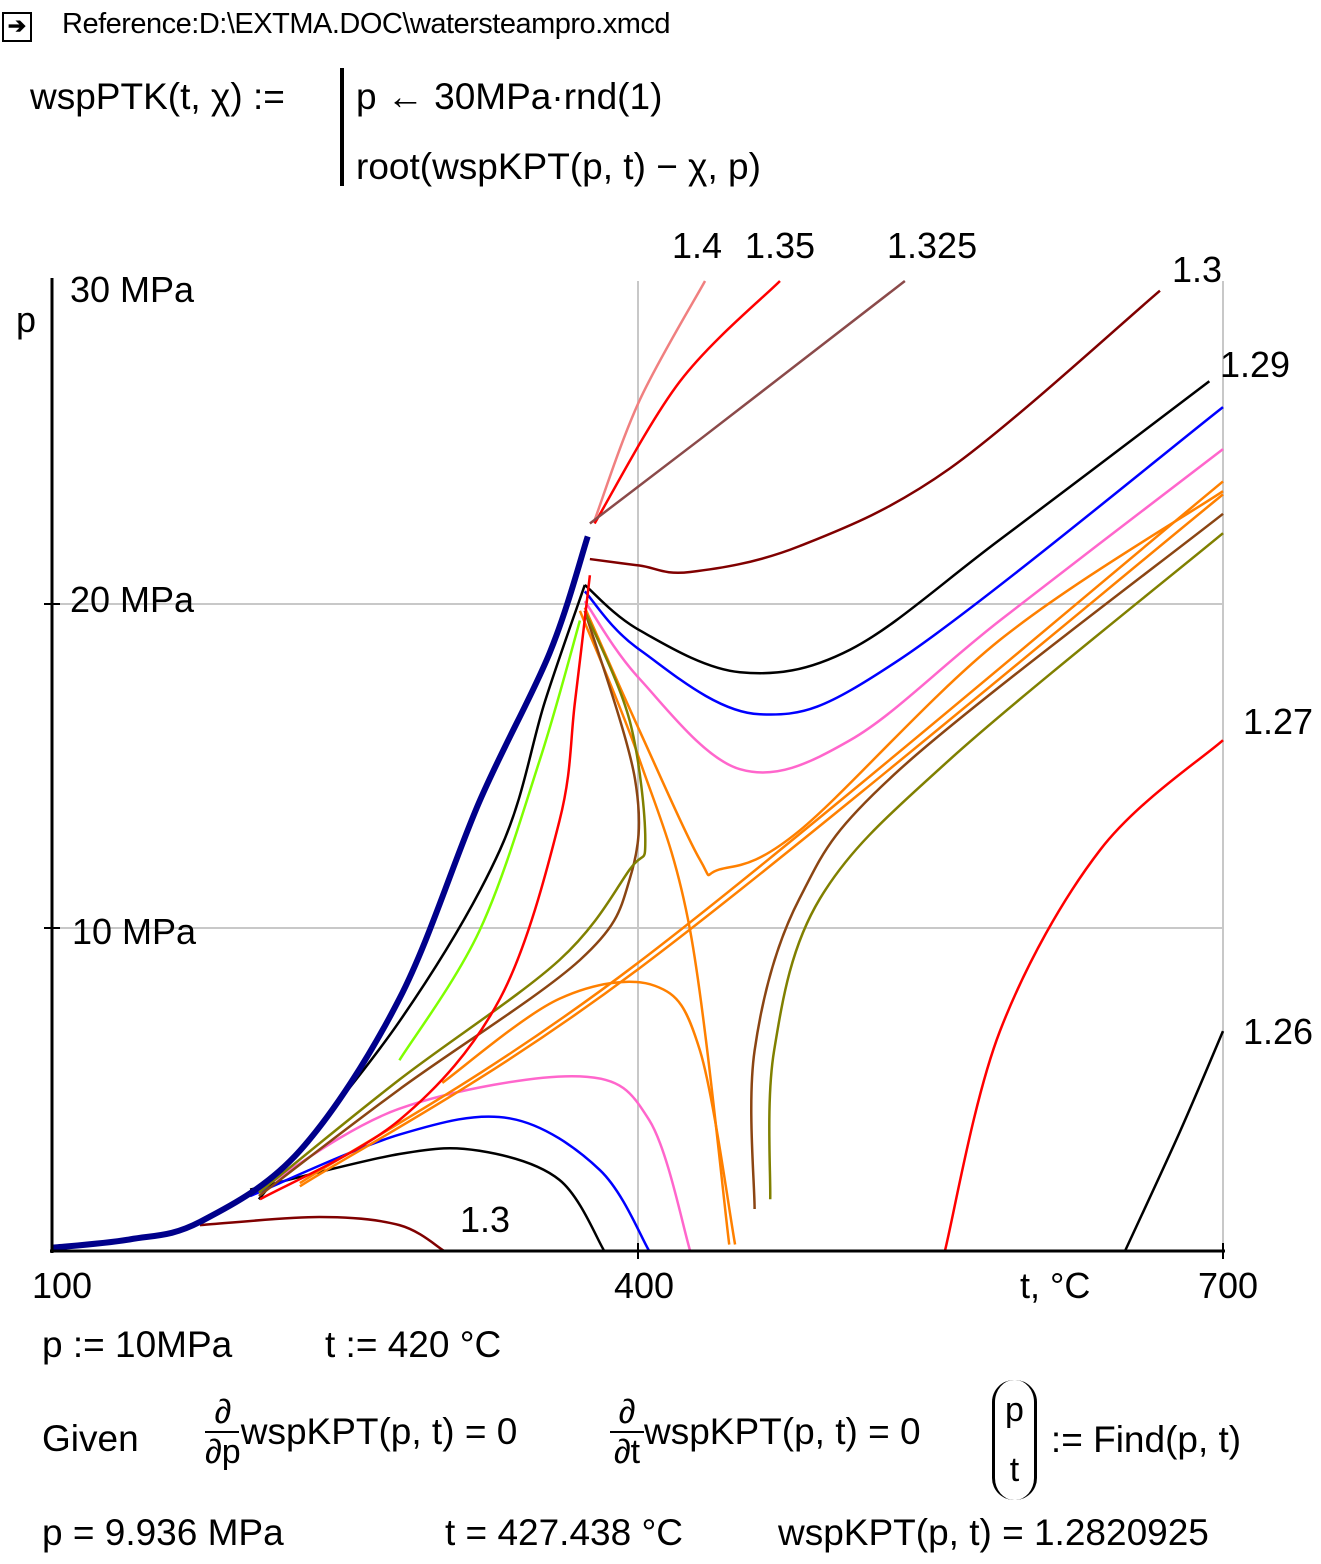 Image resolution: width=1321 pixels, height=1564 pixels. Describe the element at coordinates (342, 127) in the screenshot. I see `program-bar` at that location.